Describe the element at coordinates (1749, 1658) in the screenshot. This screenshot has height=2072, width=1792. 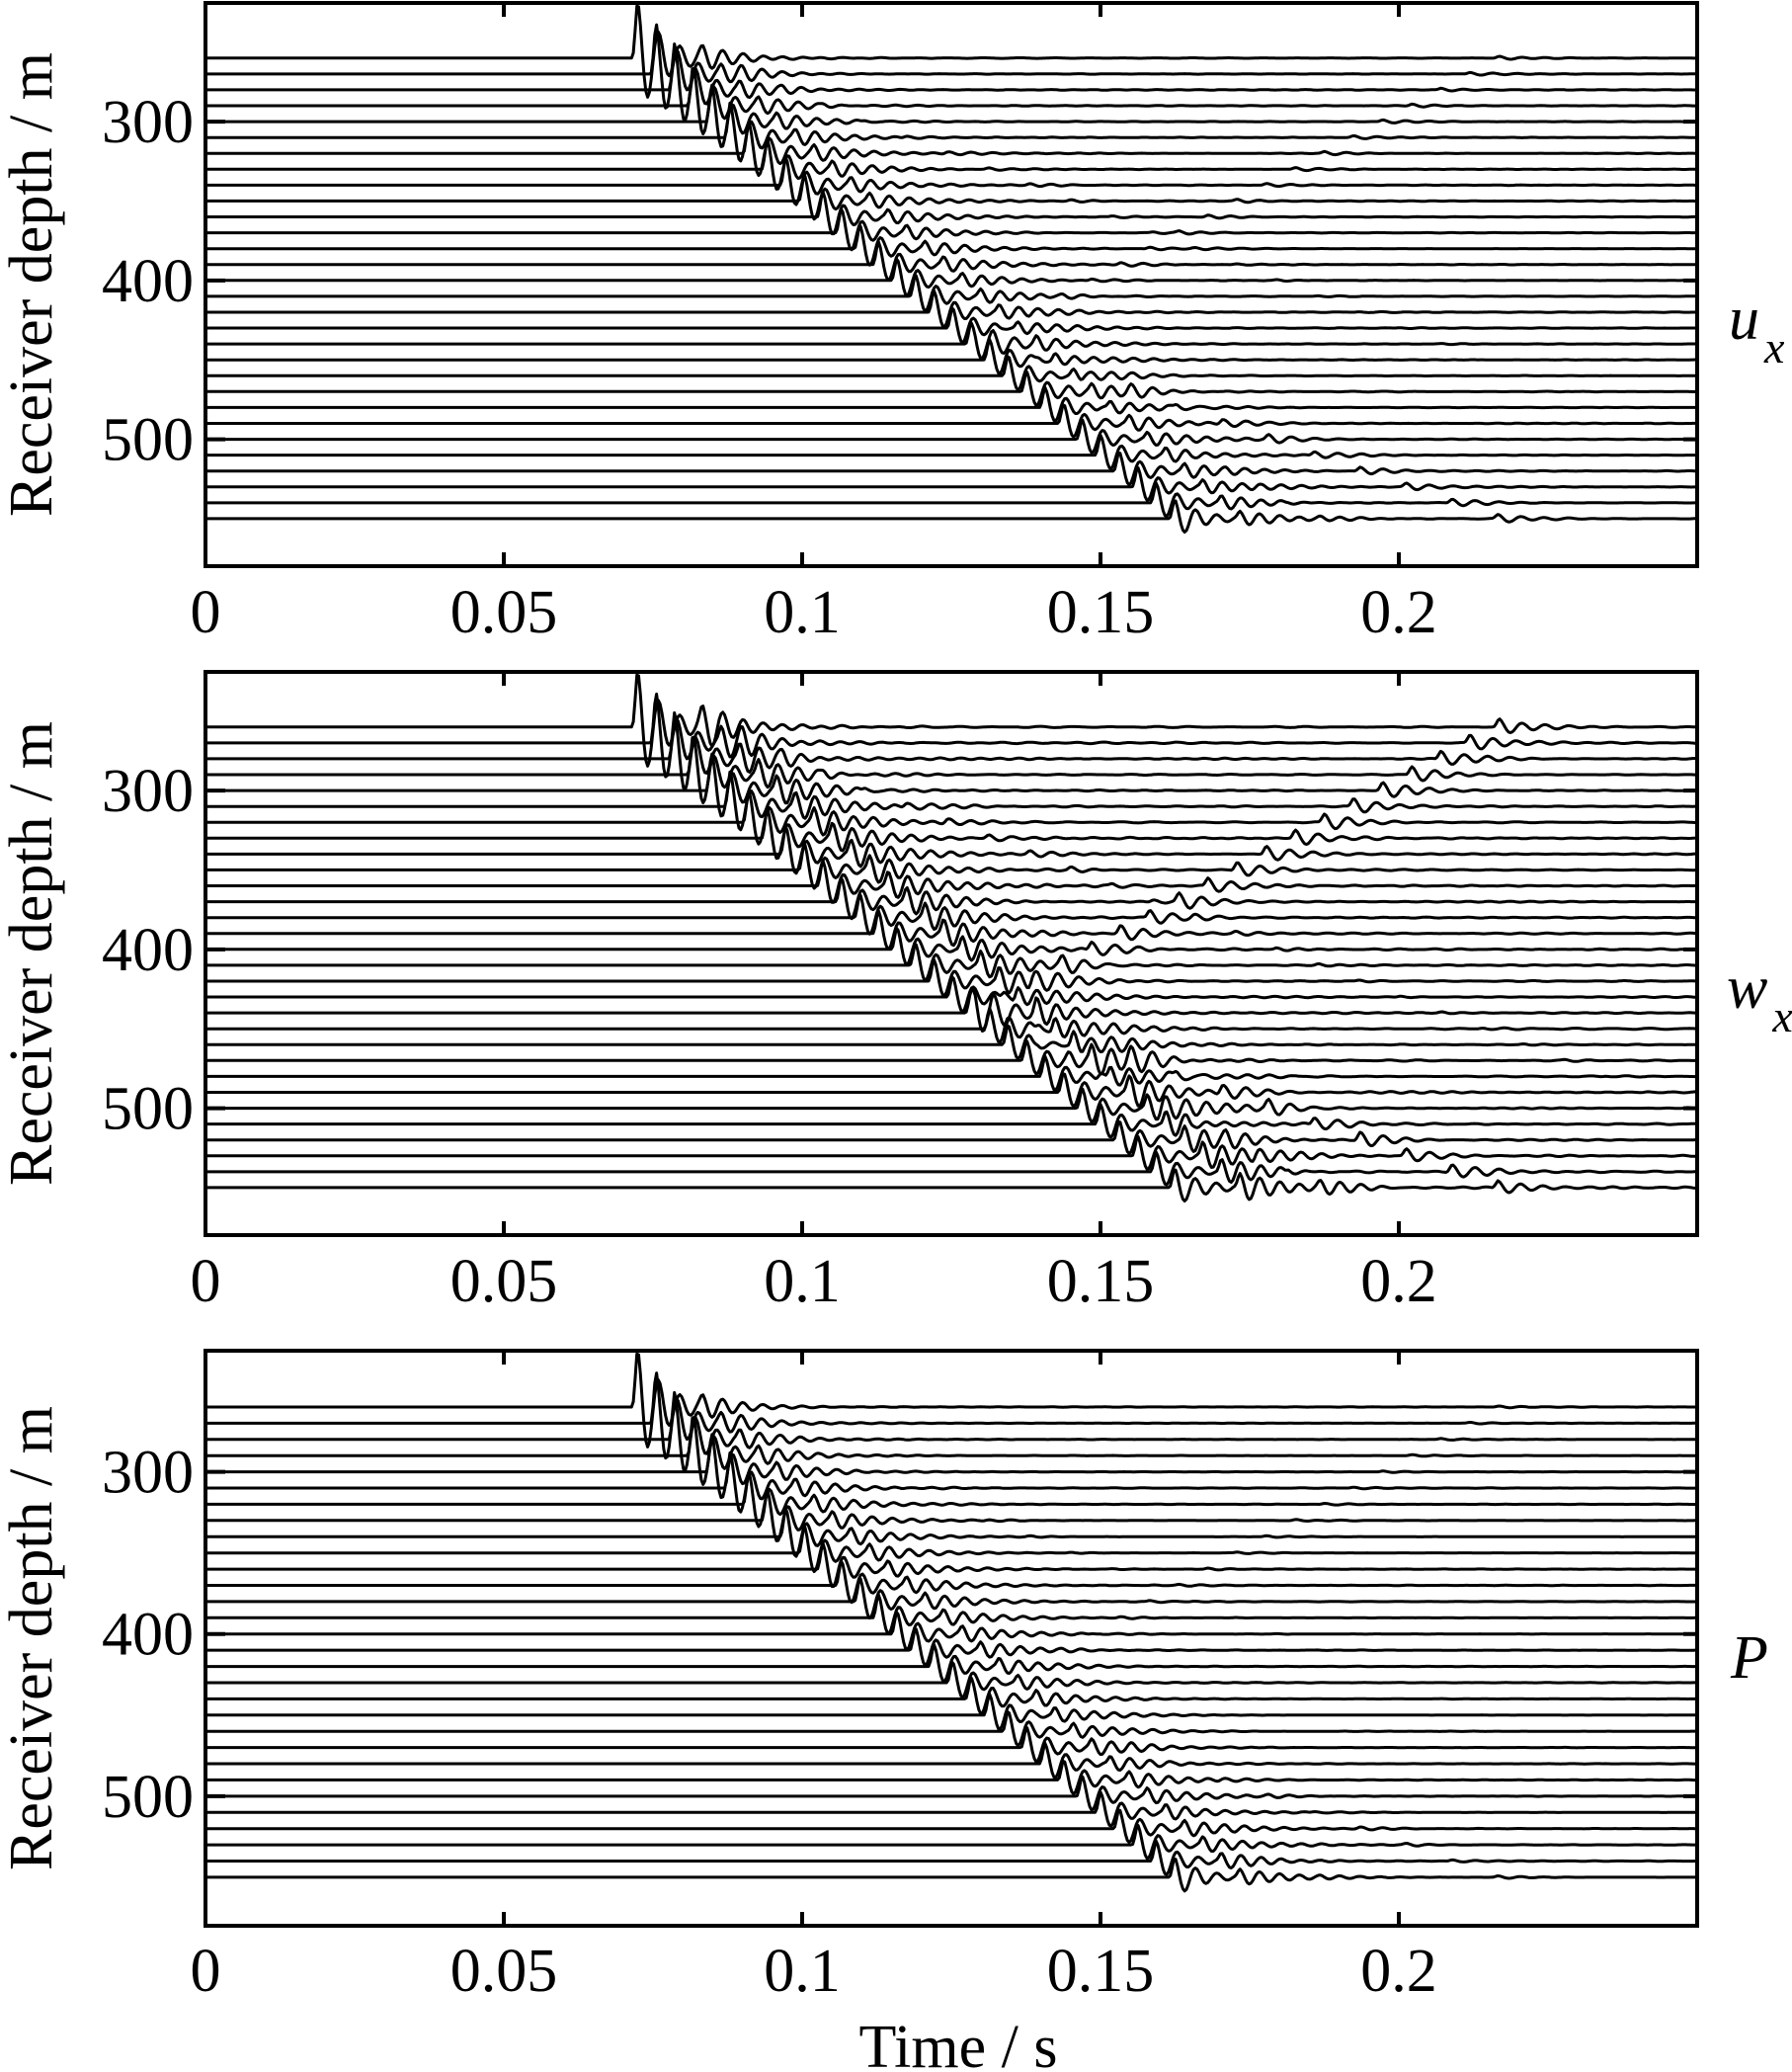
I see `panel-label-p: P` at that location.